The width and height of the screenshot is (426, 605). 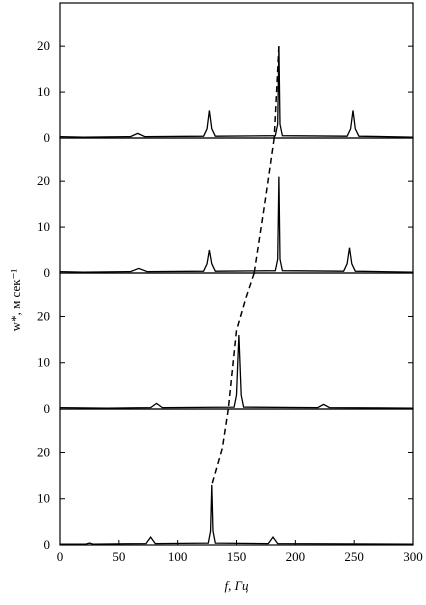 What do you see at coordinates (296, 556) in the screenshot?
I see `x-tick-label: 200` at bounding box center [296, 556].